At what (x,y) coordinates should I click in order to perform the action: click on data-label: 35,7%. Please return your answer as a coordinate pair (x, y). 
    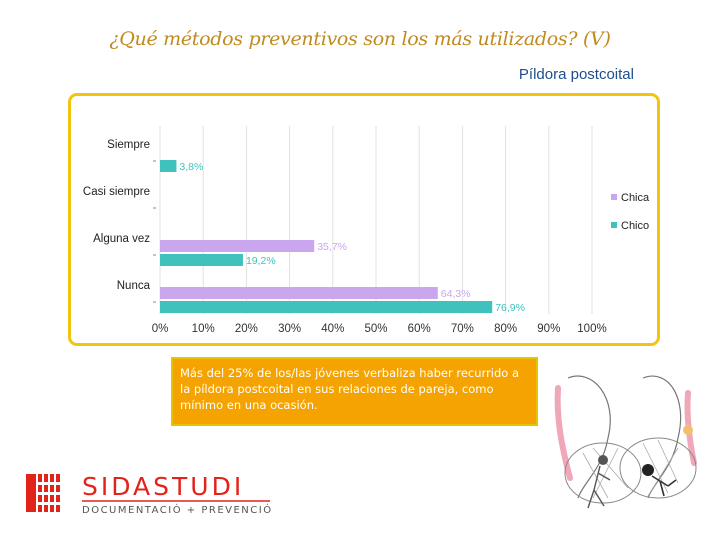
    Looking at the image, I should click on (332, 247).